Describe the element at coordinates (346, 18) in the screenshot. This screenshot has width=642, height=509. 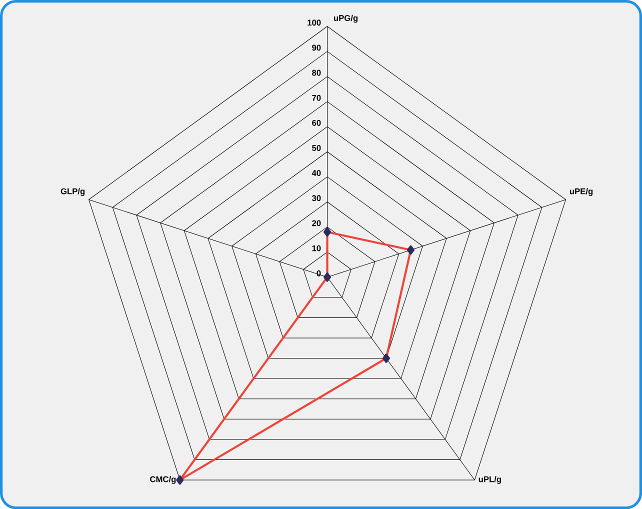
I see `spoke-label: uPG/g` at that location.